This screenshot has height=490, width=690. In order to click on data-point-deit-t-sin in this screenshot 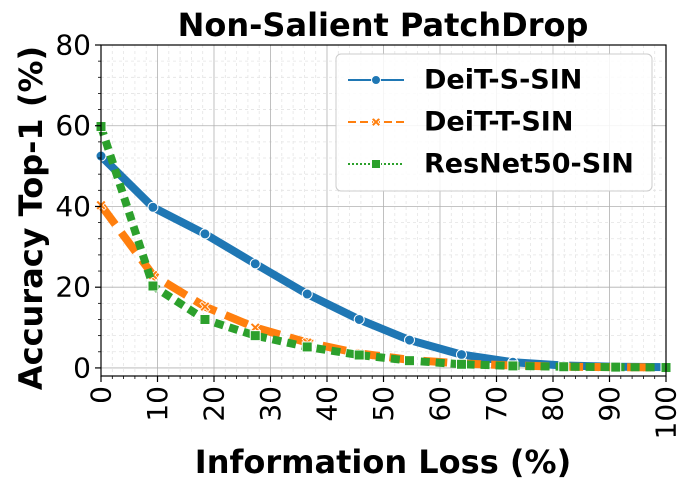, I will do `click(205, 307)`.